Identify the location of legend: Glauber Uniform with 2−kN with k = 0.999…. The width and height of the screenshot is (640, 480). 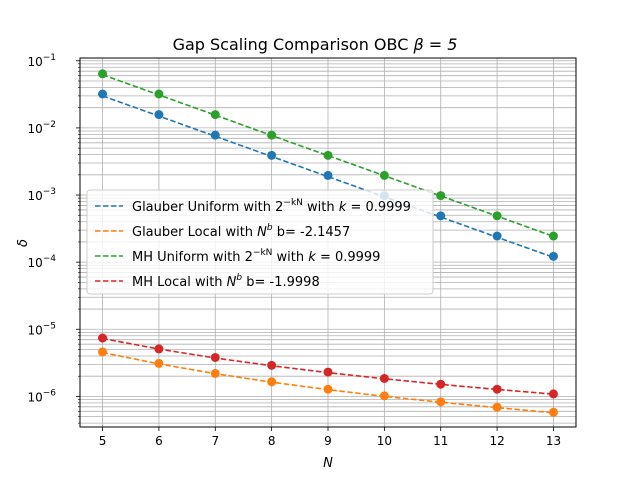
(260, 242).